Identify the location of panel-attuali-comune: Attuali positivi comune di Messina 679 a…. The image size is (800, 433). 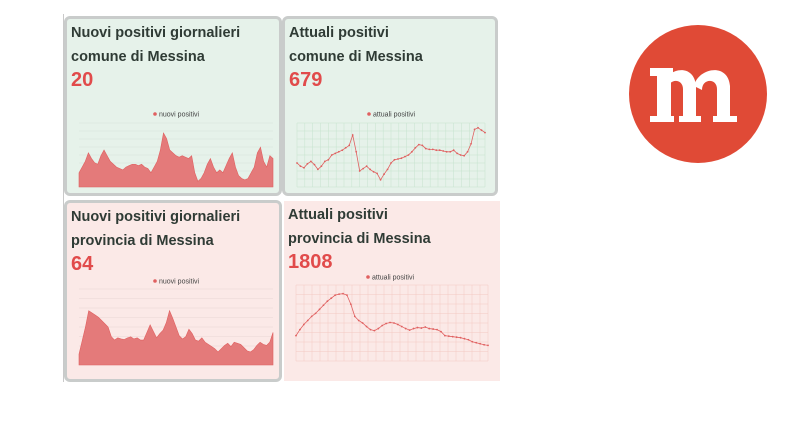
(390, 106).